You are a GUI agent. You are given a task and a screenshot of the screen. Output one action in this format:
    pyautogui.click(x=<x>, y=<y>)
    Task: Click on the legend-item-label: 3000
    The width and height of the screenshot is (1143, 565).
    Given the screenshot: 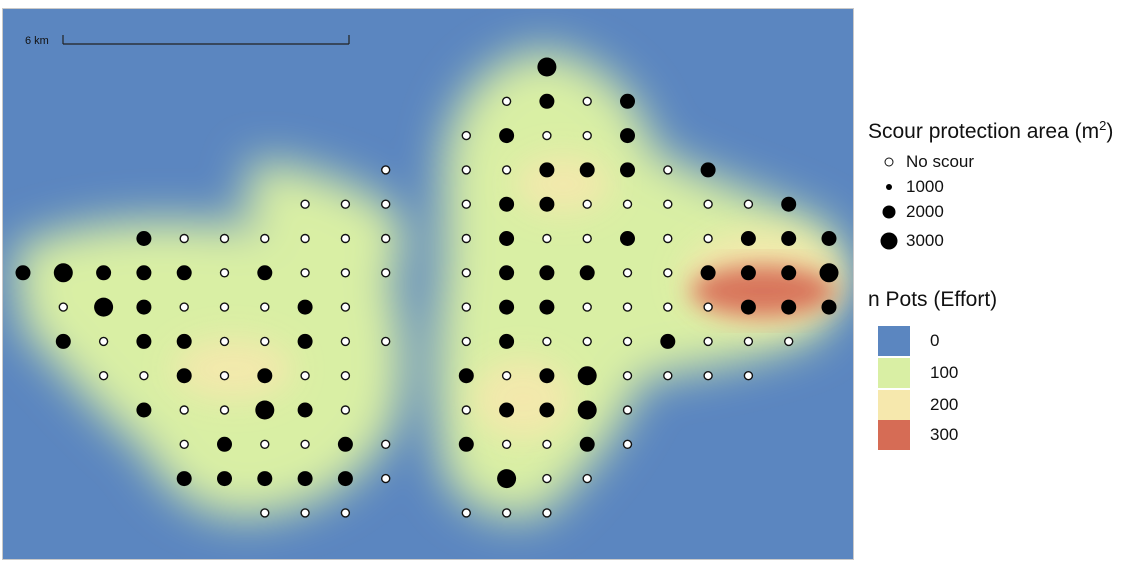 What is the action you would take?
    pyautogui.click(x=925, y=240)
    